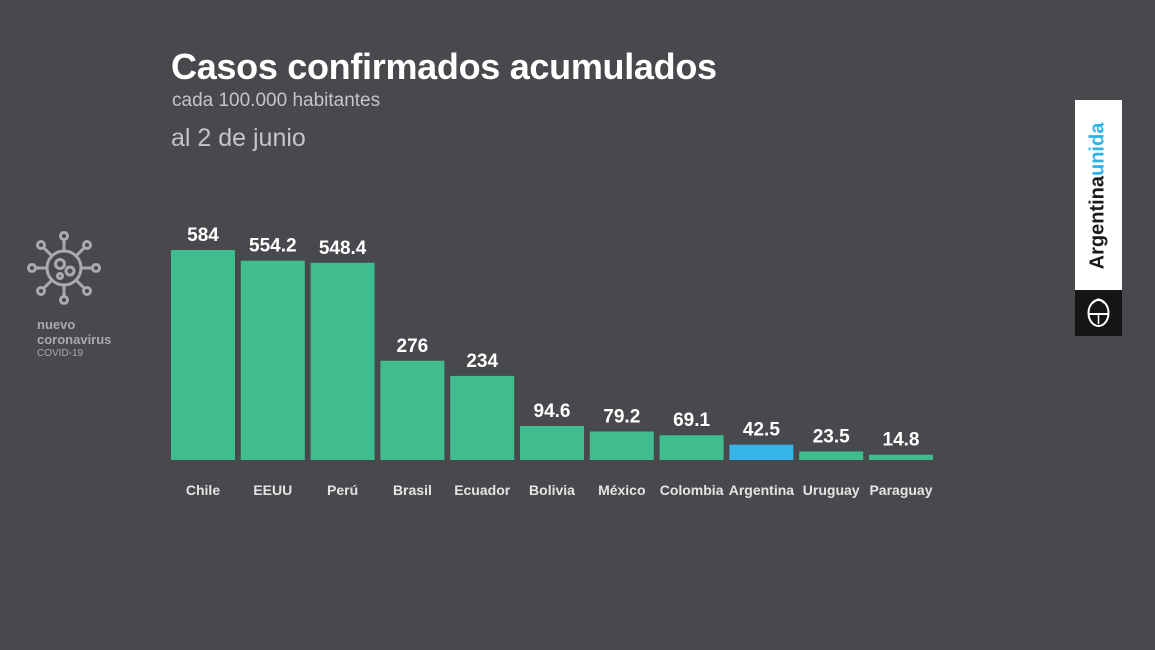 This screenshot has width=1155, height=650. Describe the element at coordinates (343, 248) in the screenshot. I see `value-label-peru: 548.4` at that location.